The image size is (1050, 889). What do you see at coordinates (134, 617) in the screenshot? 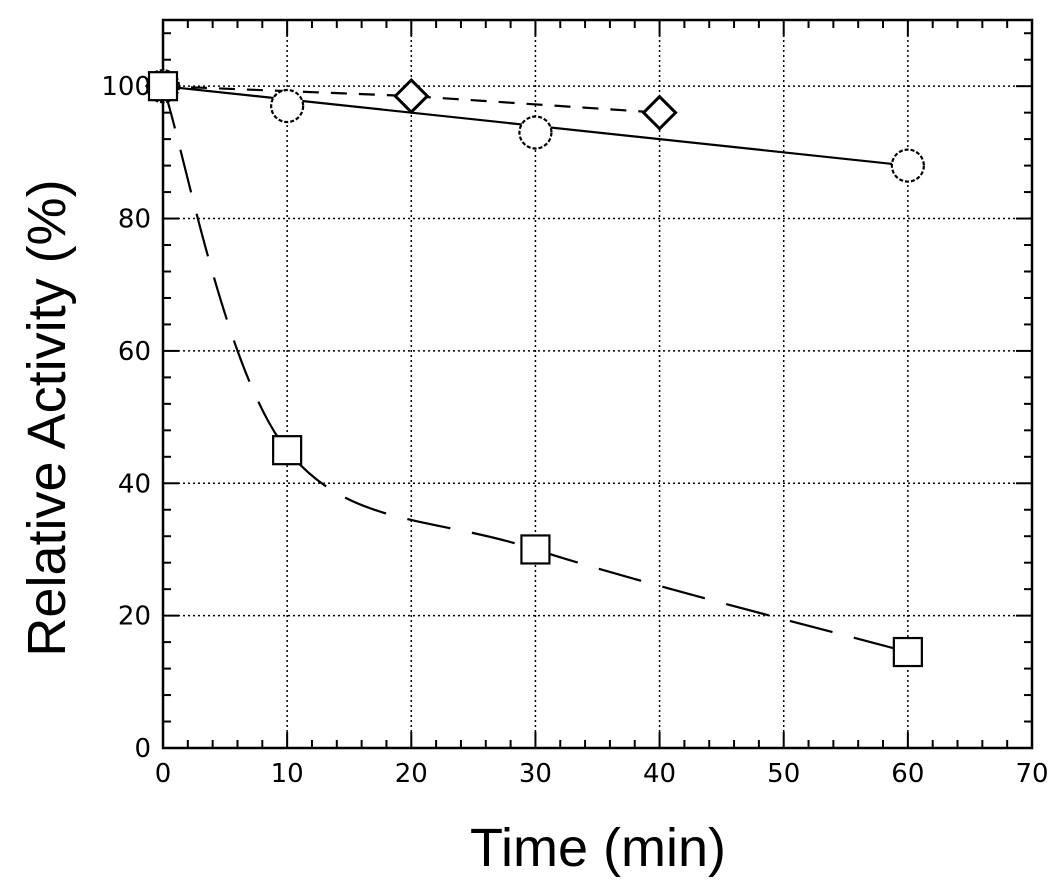
I see `y-tick-label: 20` at bounding box center [134, 617].